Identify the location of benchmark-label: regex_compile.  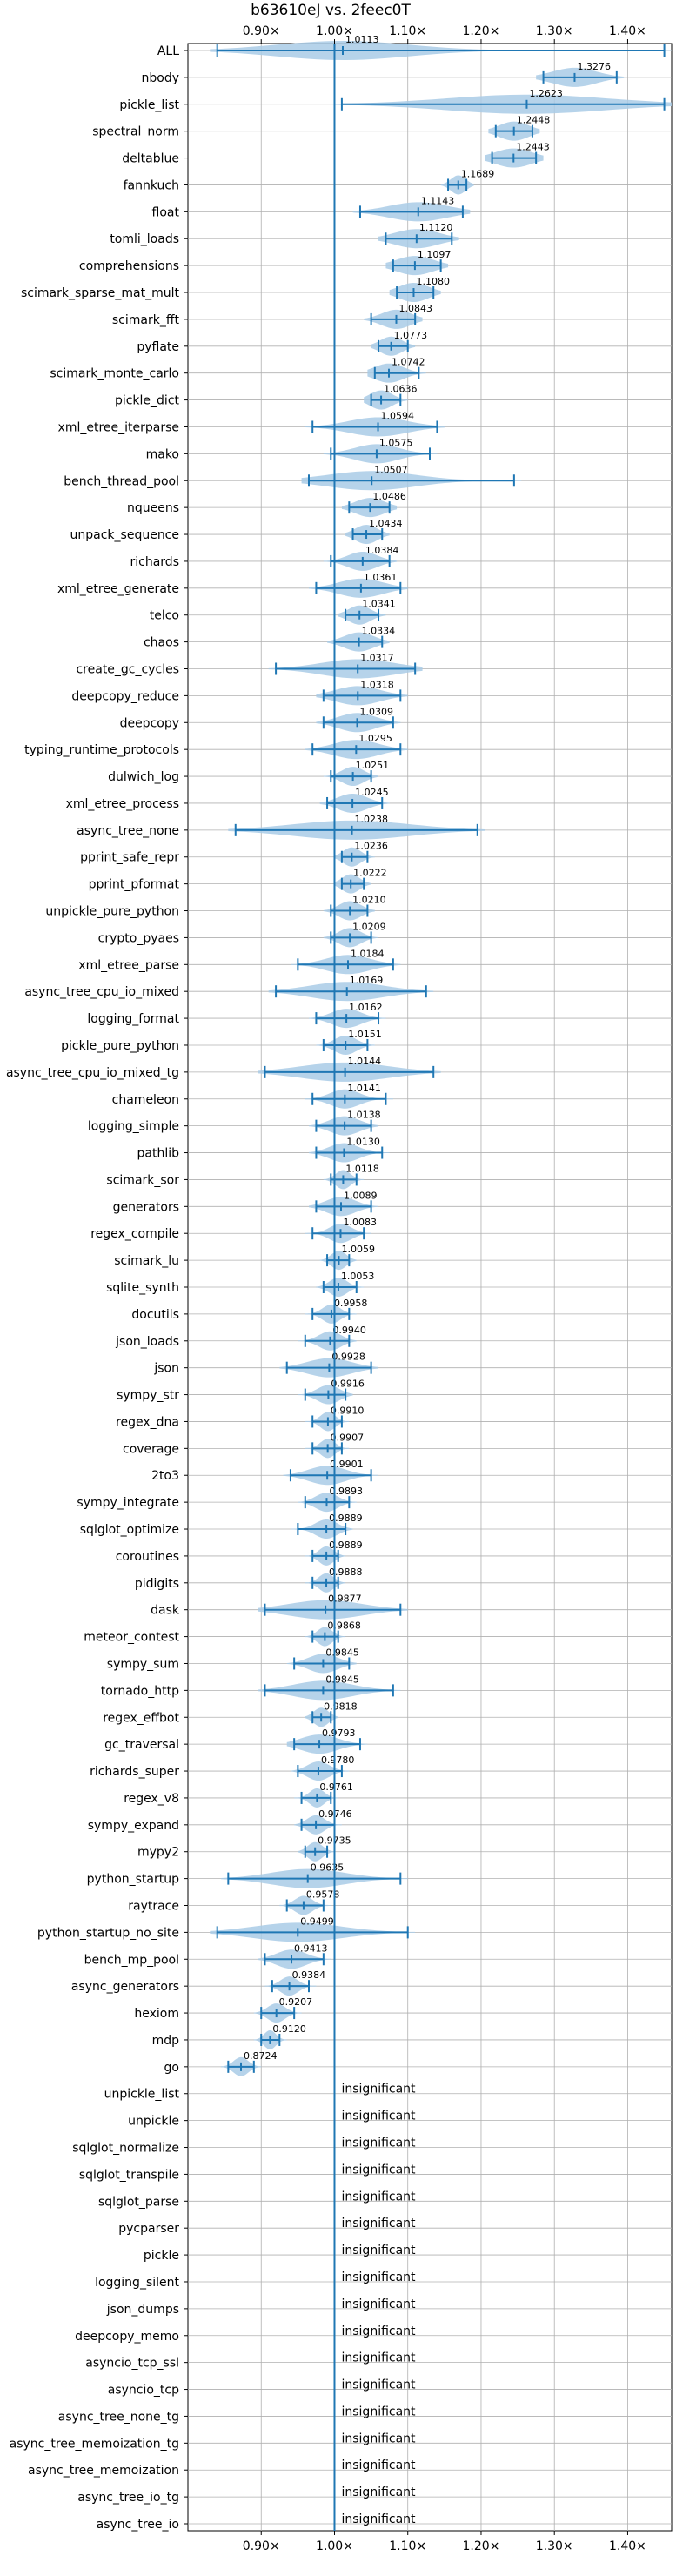
(134, 1234).